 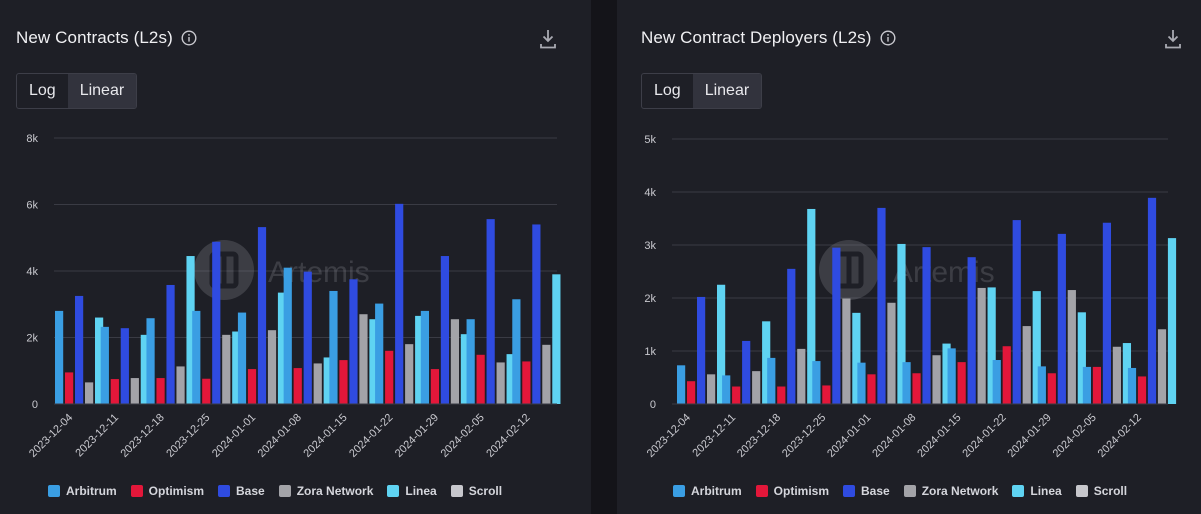 I want to click on legend-item-zora-network: Zora Network, so click(x=950, y=491).